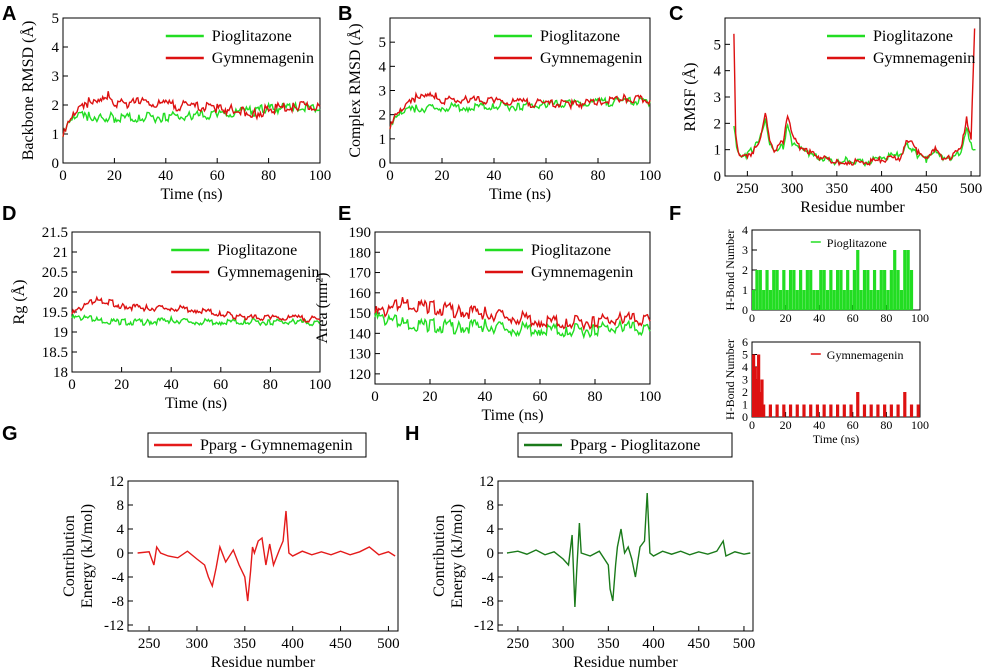 This screenshot has width=982, height=667. What do you see at coordinates (196, 403) in the screenshot?
I see `x-axis-label: Time (ns)` at bounding box center [196, 403].